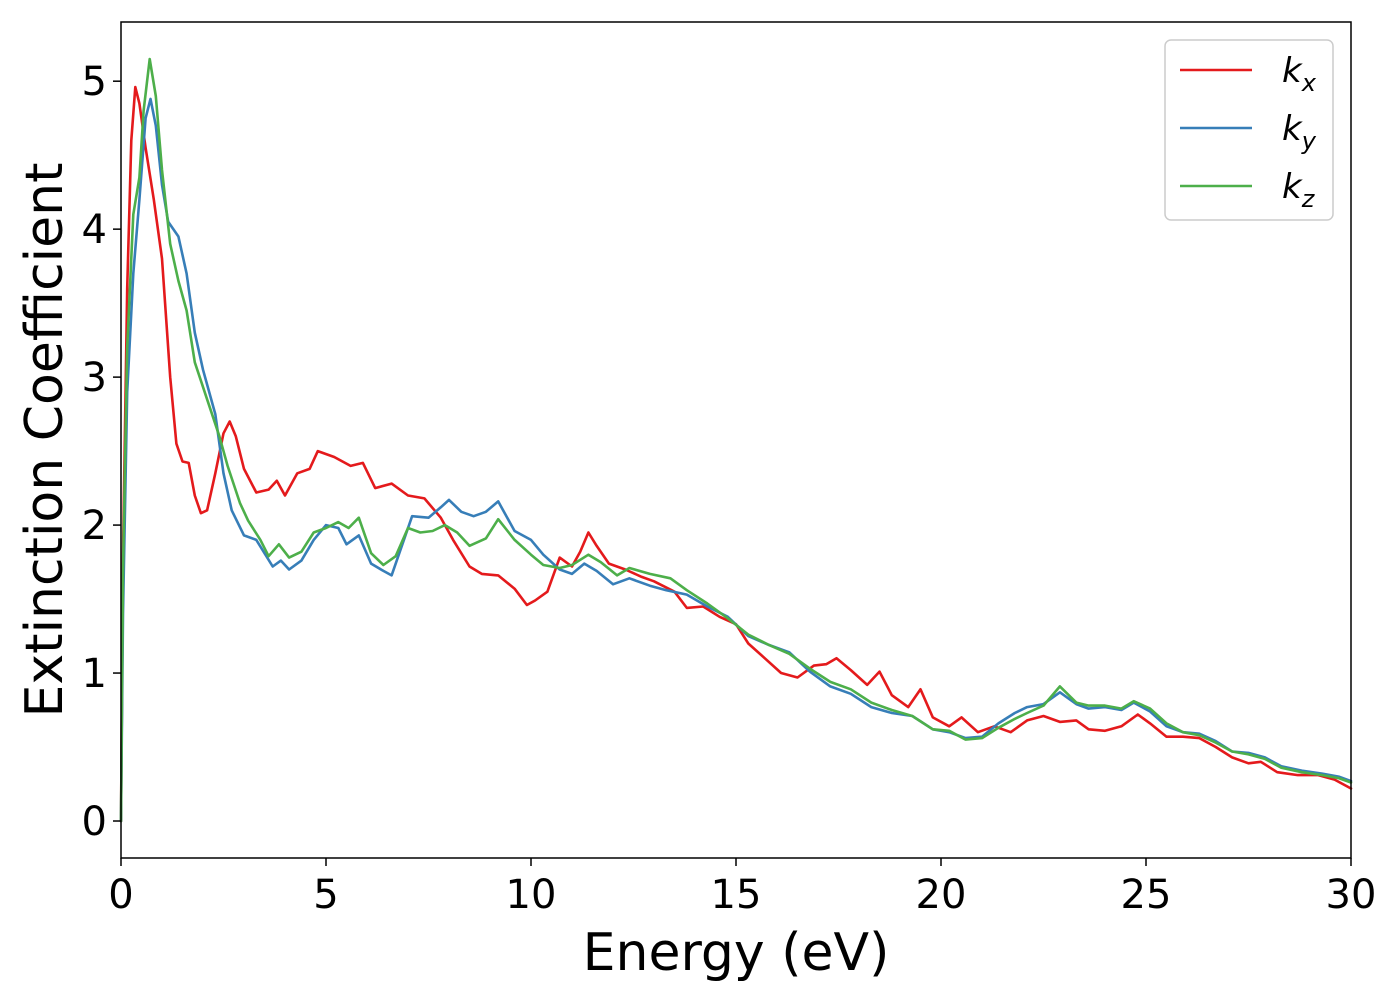  What do you see at coordinates (1299, 132) in the screenshot?
I see `legend-label-ky: ky` at bounding box center [1299, 132].